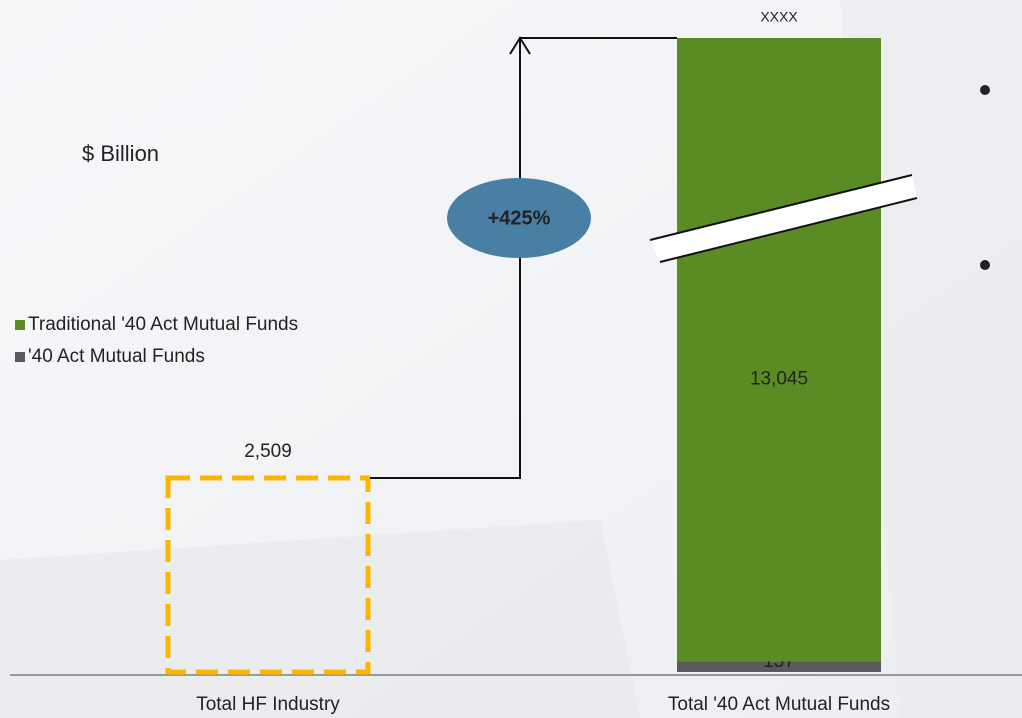 This screenshot has width=1022, height=718. I want to click on growth-annotation: +425%, so click(519, 218).